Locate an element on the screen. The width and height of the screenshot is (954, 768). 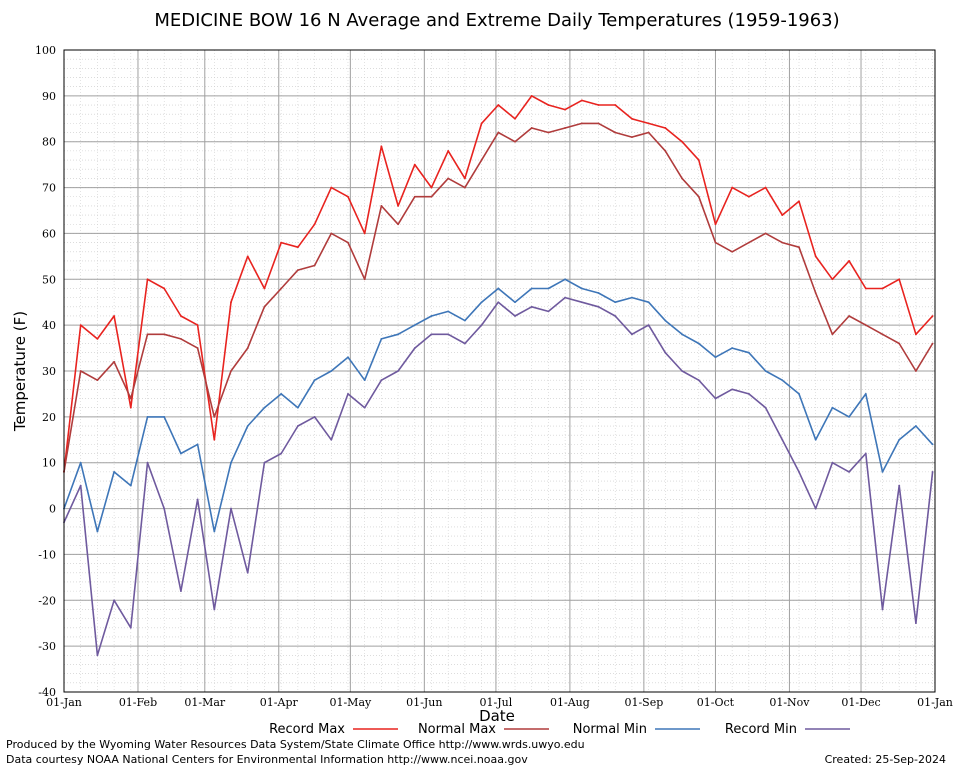
y-tick-label: 90 is located at coordinates (49, 96).